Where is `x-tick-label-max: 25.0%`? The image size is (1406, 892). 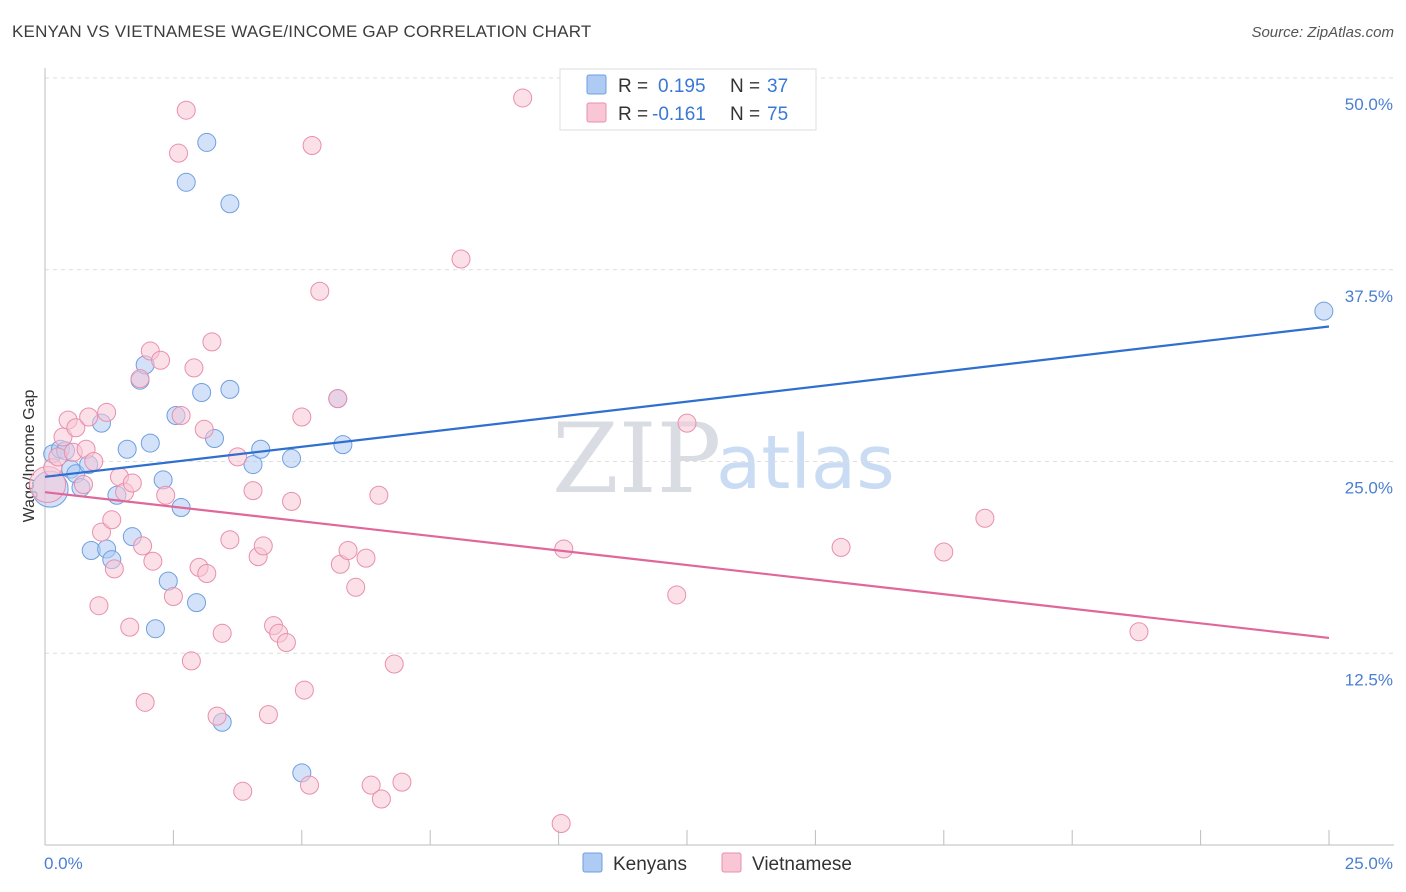 x-tick-label-max: 25.0% is located at coordinates (1369, 863).